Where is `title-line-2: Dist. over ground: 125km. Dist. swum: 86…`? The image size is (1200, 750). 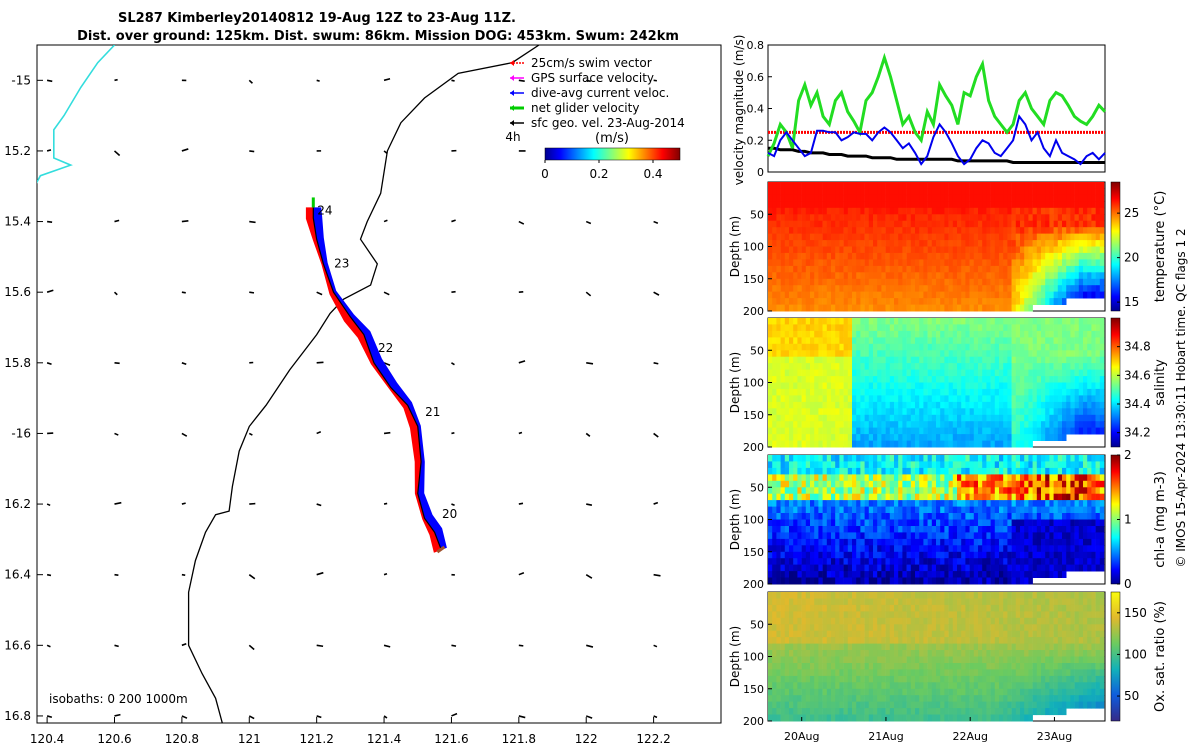 title-line-2: Dist. over ground: 125km. Dist. swum: 86… is located at coordinates (378, 36).